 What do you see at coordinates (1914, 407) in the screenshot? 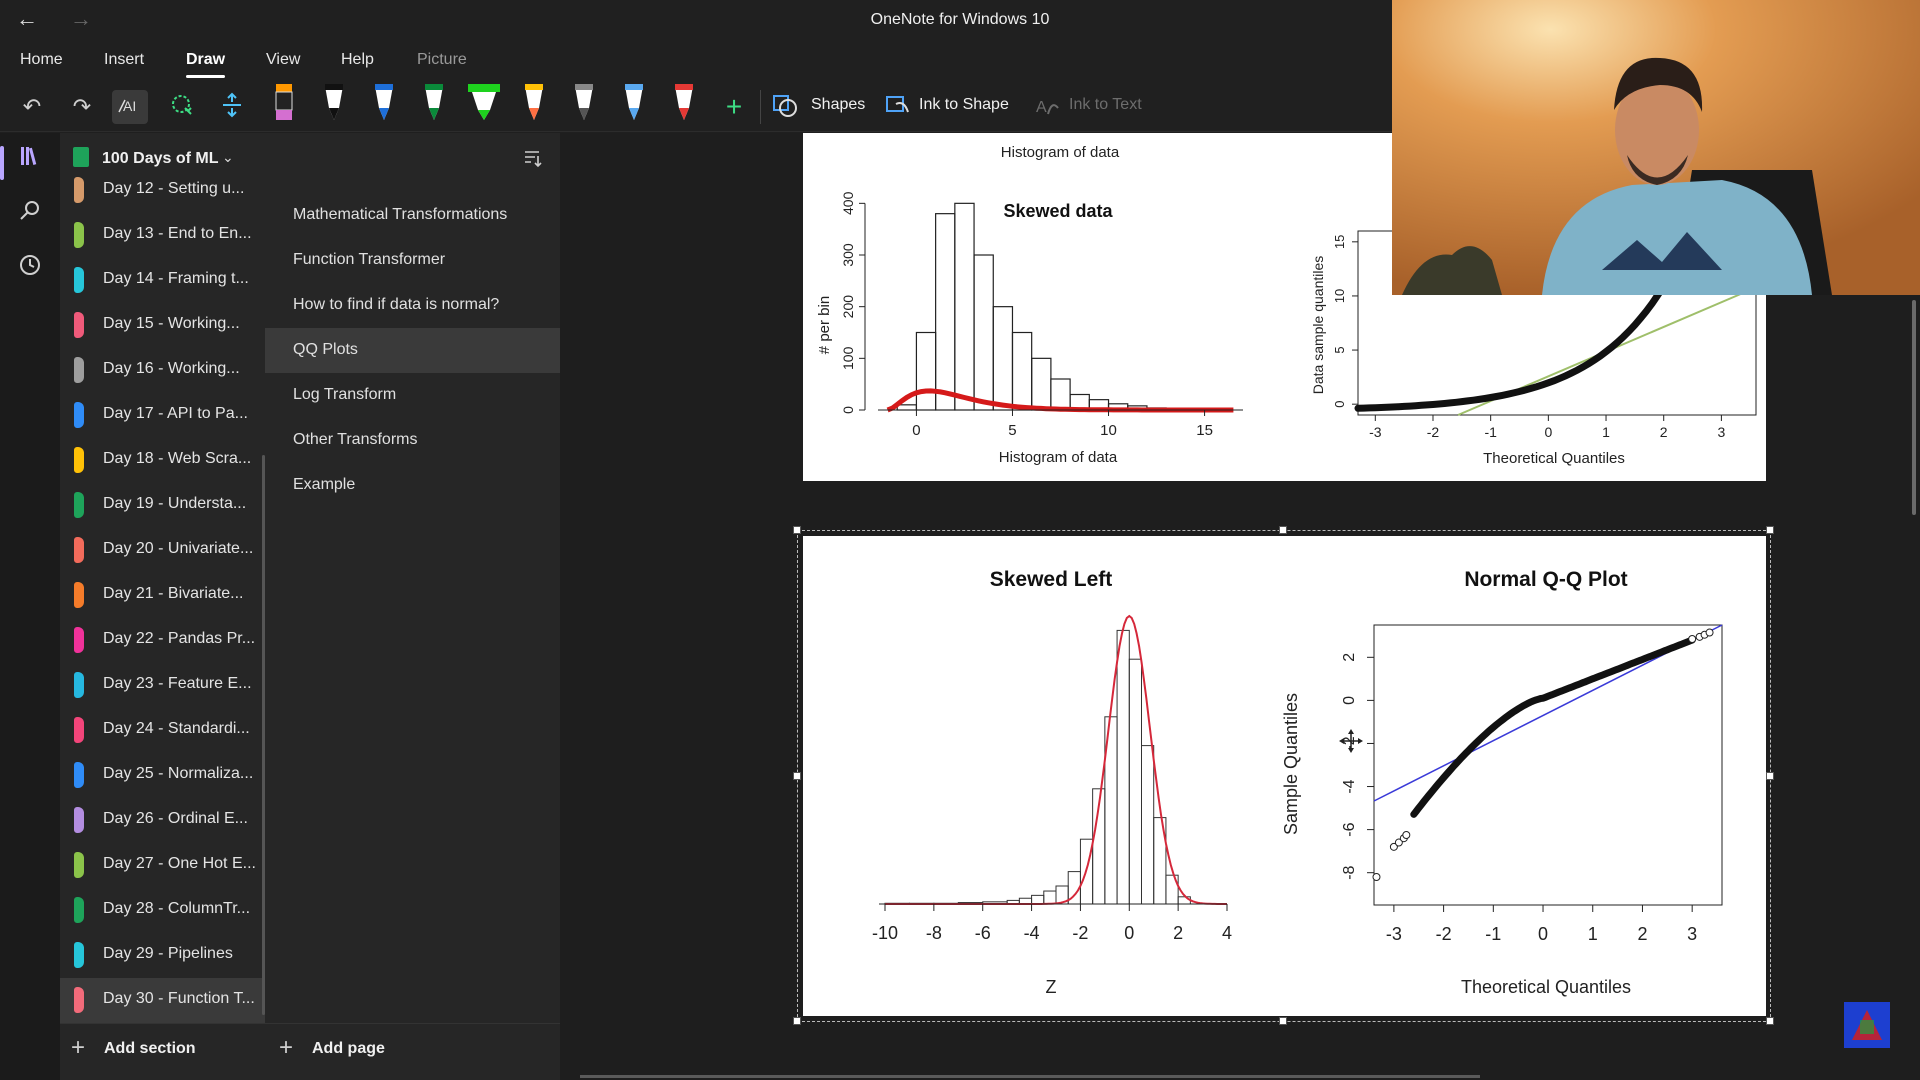
I see `vertical-scrollbar` at bounding box center [1914, 407].